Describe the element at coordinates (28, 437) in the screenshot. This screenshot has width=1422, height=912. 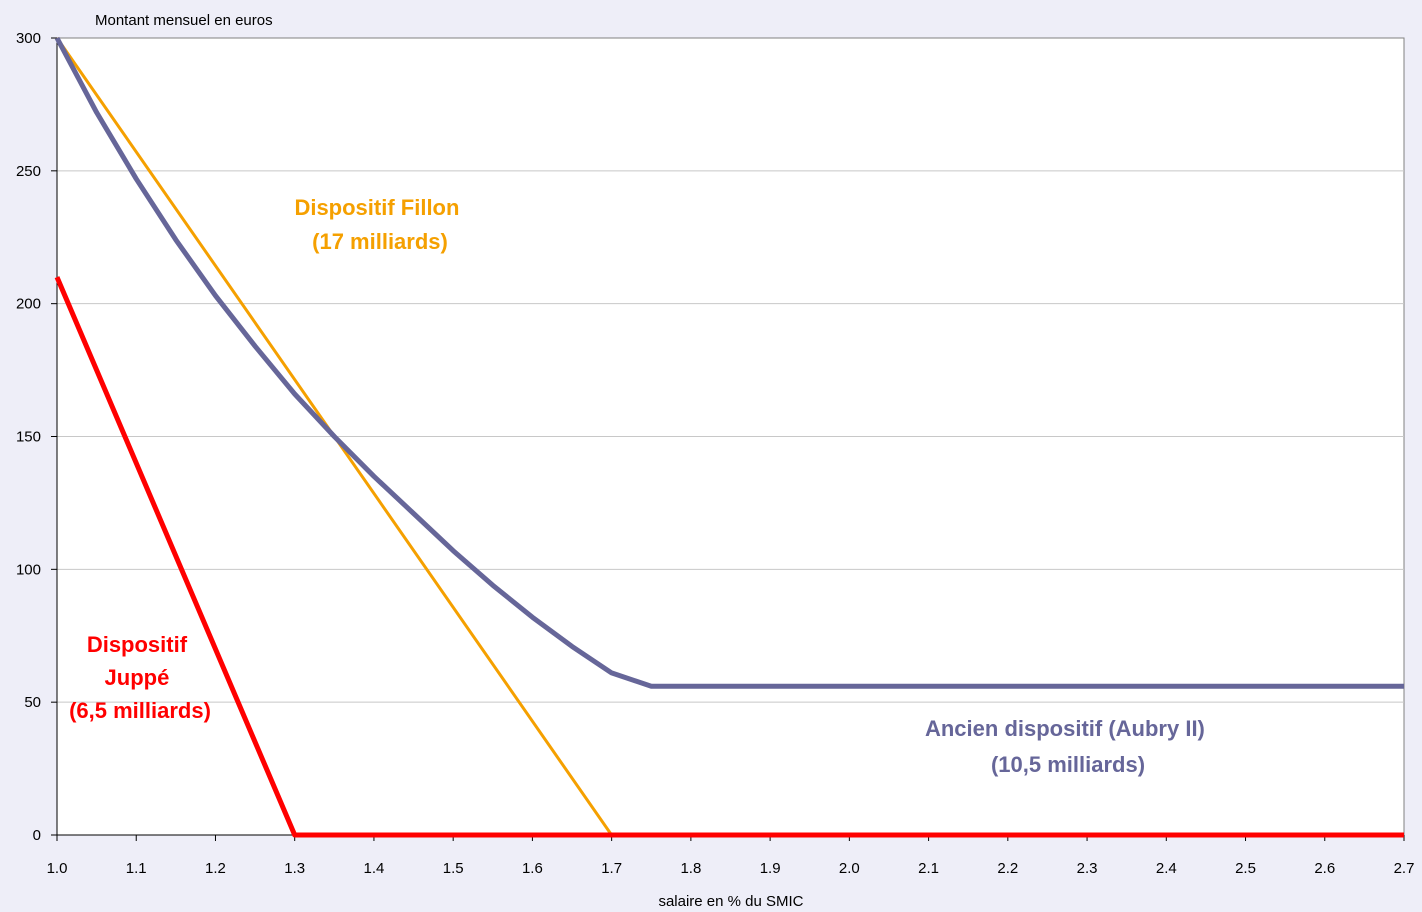
I see `y-tick-label-150: 150` at that location.